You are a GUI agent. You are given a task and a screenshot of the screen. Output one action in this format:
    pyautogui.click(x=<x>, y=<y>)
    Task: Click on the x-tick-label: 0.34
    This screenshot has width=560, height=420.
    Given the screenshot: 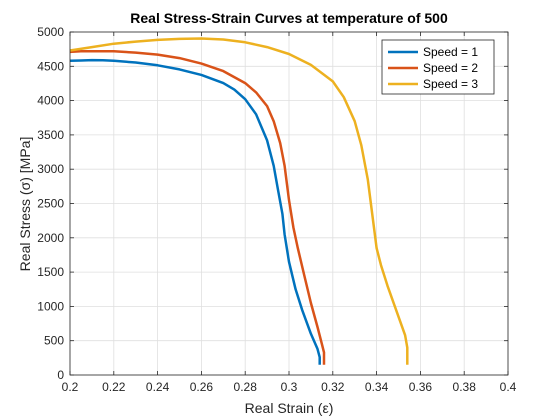 What is the action you would take?
    pyautogui.click(x=377, y=387)
    